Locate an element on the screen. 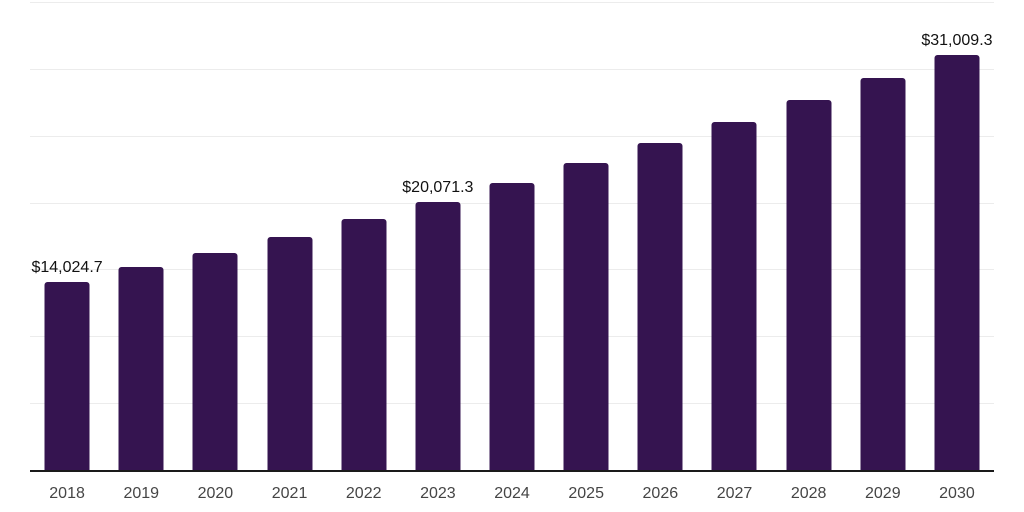  x-tick-label-2021: 2021 is located at coordinates (289, 493).